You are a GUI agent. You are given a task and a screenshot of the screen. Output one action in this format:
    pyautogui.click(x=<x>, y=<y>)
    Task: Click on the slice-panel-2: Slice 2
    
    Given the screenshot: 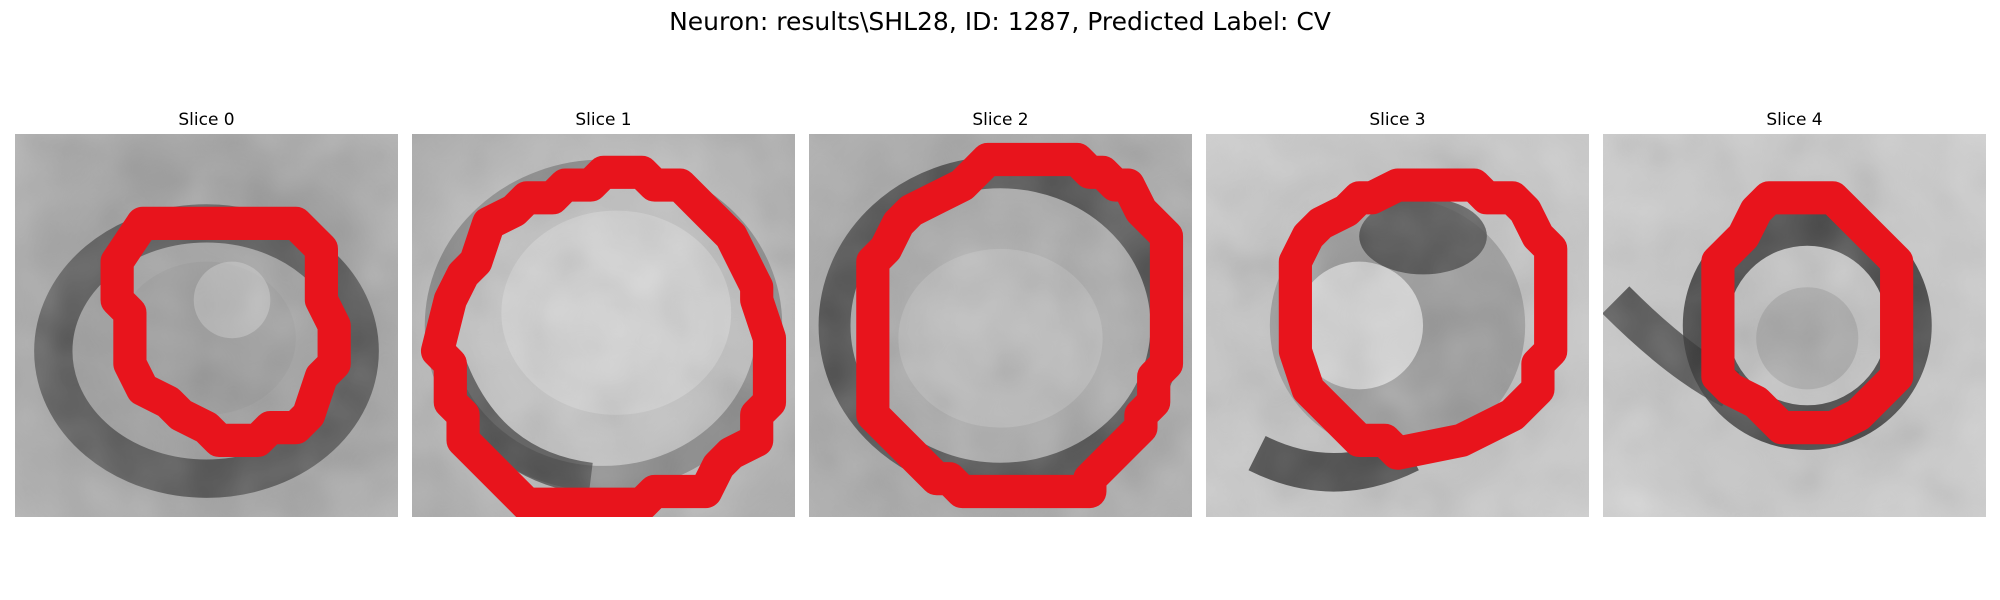 What is the action you would take?
    pyautogui.click(x=1000, y=314)
    